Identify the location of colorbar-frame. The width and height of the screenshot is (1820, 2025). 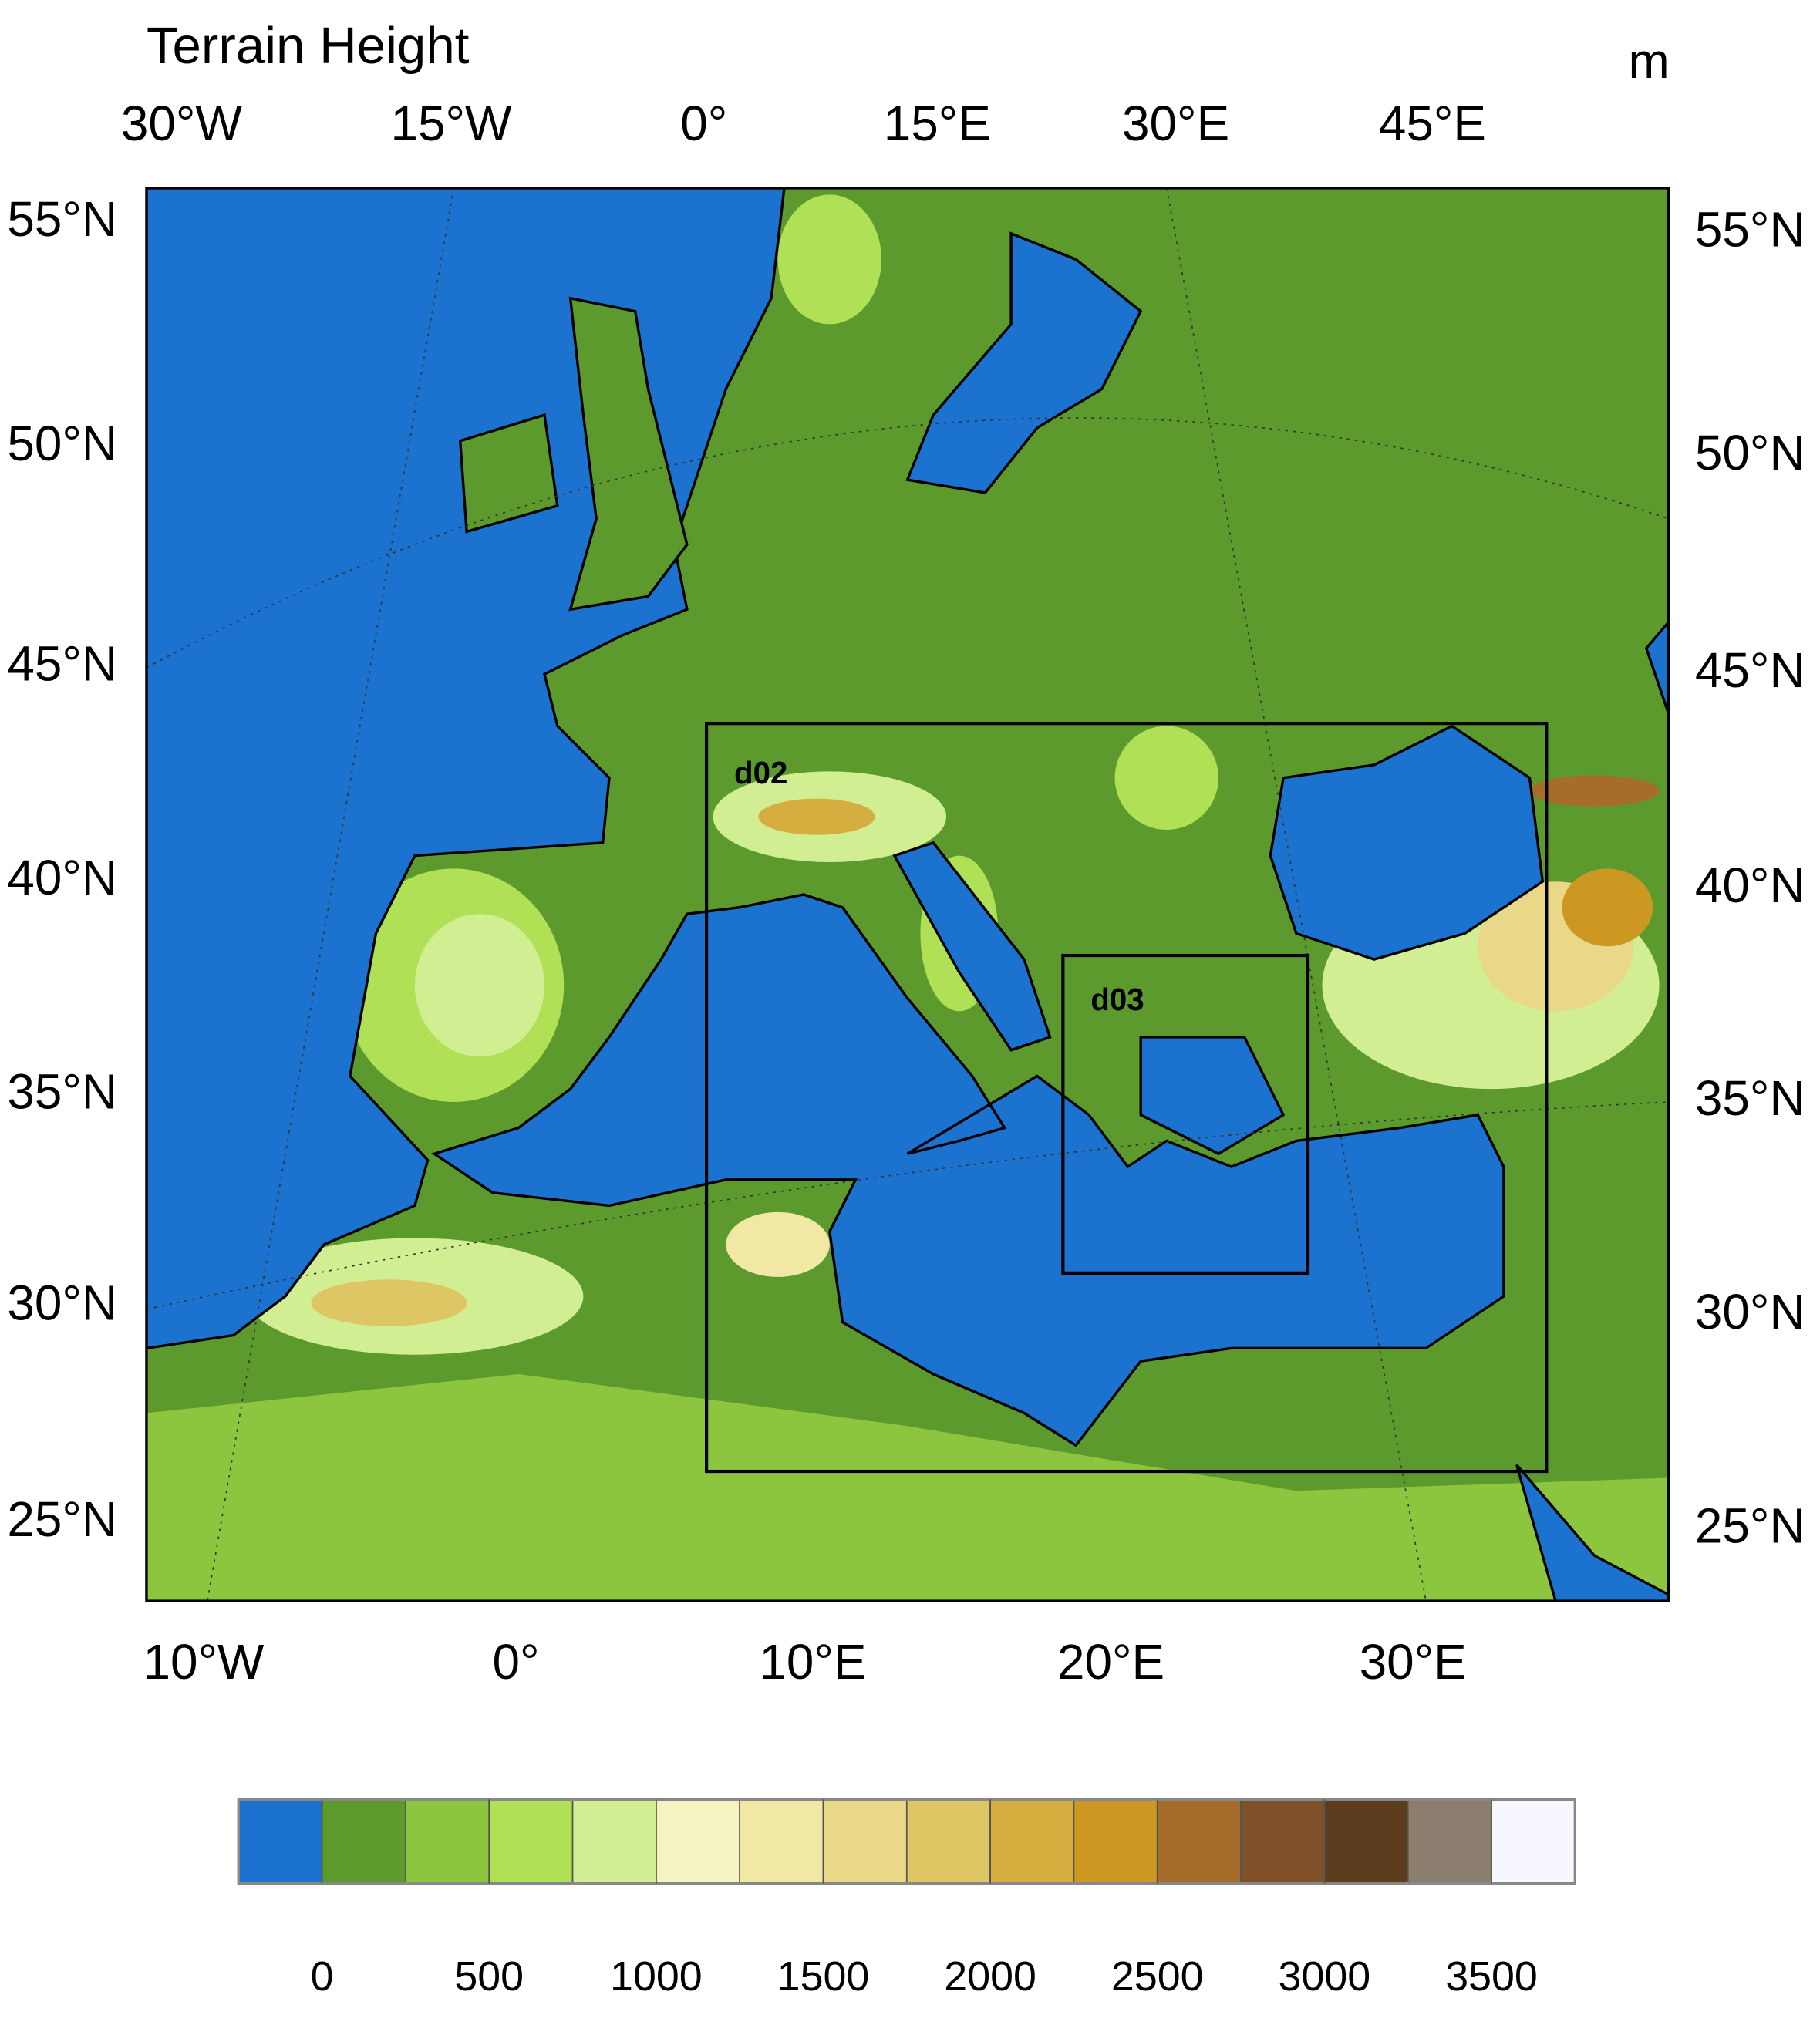
(907, 1841).